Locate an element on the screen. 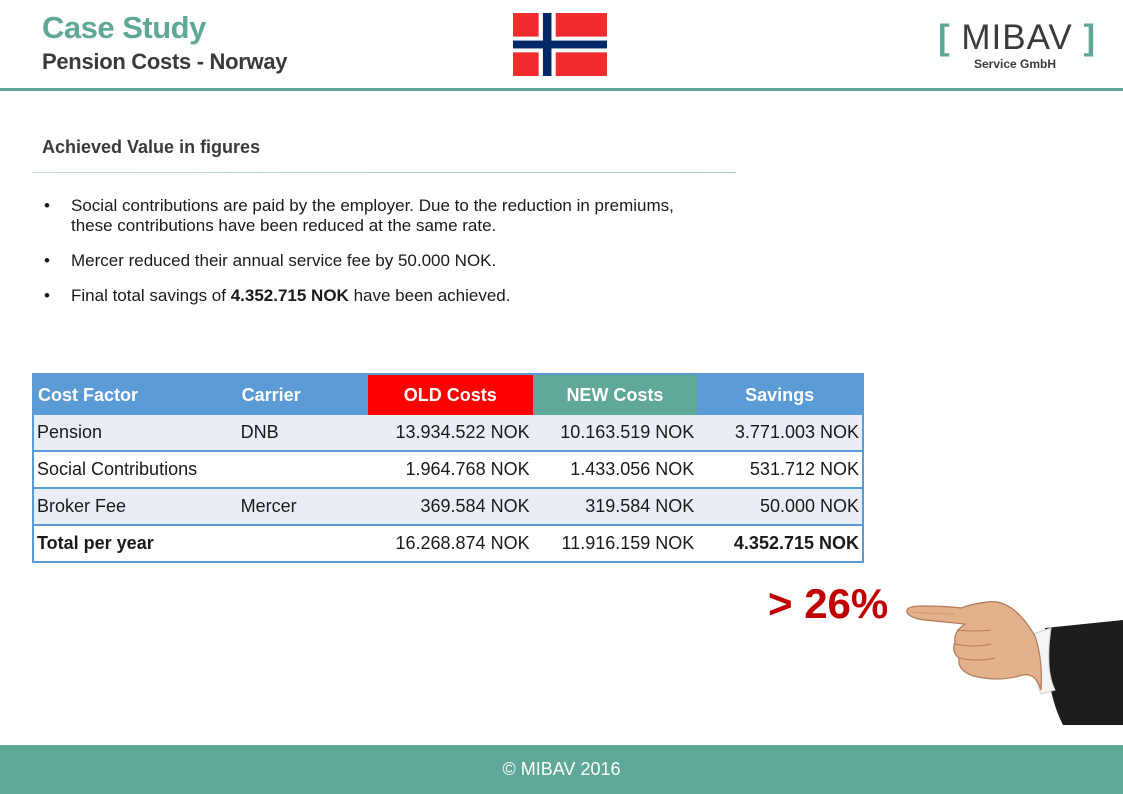 The height and width of the screenshot is (794, 1123). cell-old-costs: 13.934.522 NOK is located at coordinates (450, 433).